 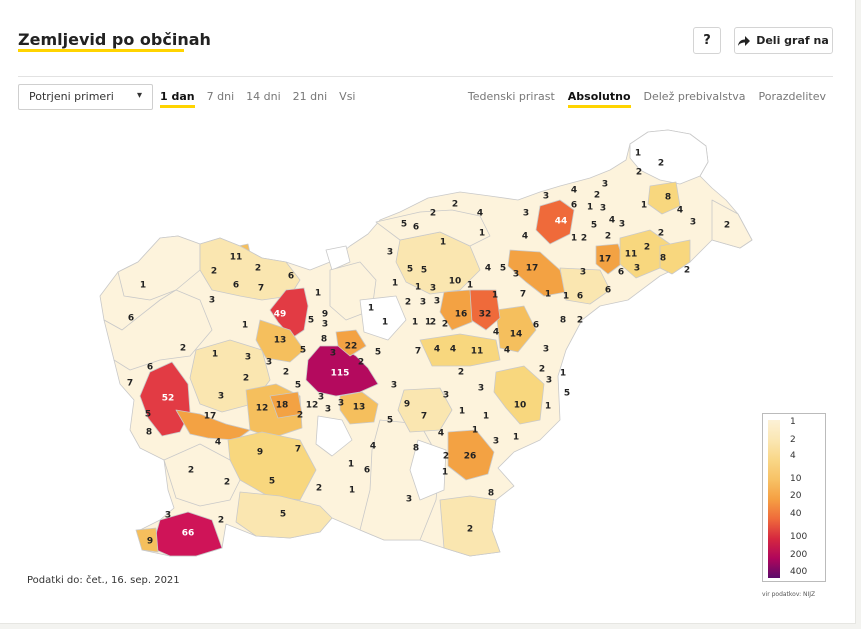 What do you see at coordinates (732, 224) in the screenshot?
I see `region-lendava` at bounding box center [732, 224].